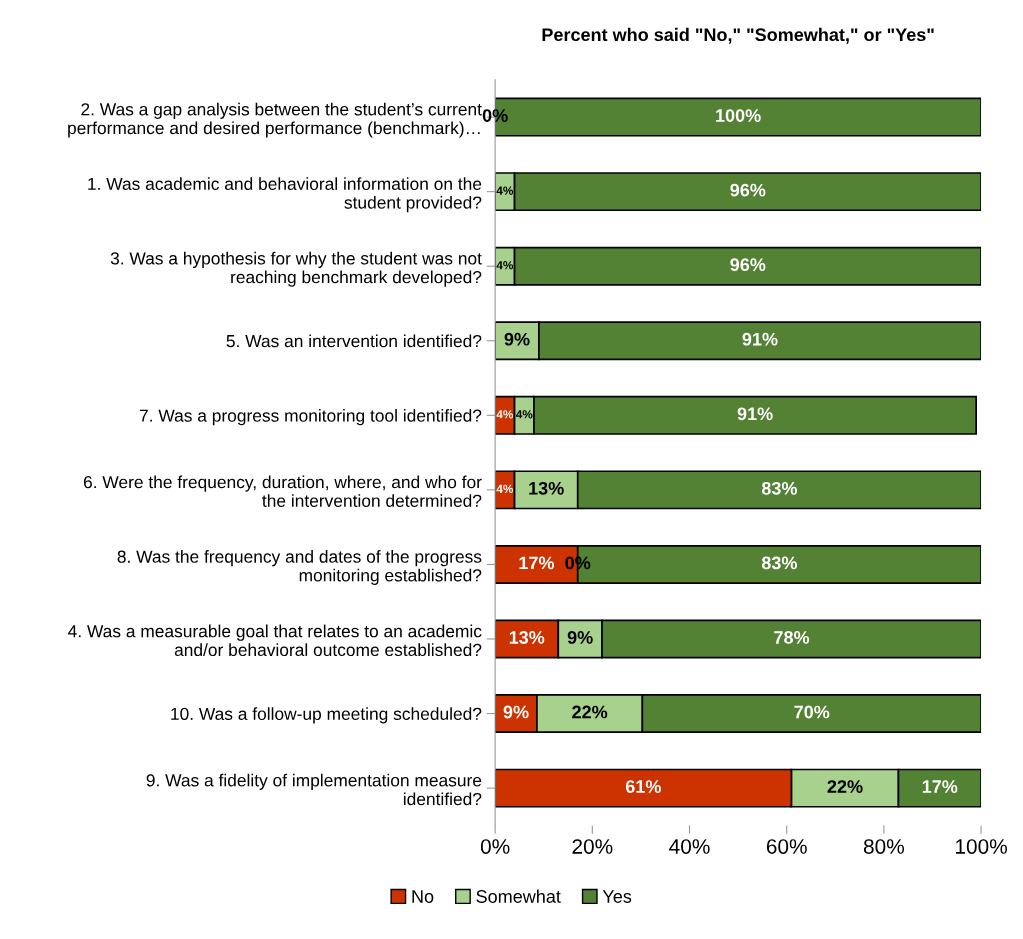  Describe the element at coordinates (326, 715) in the screenshot. I see `y-tick-label: 10. Was a follow-up meeting scheduled?` at that location.